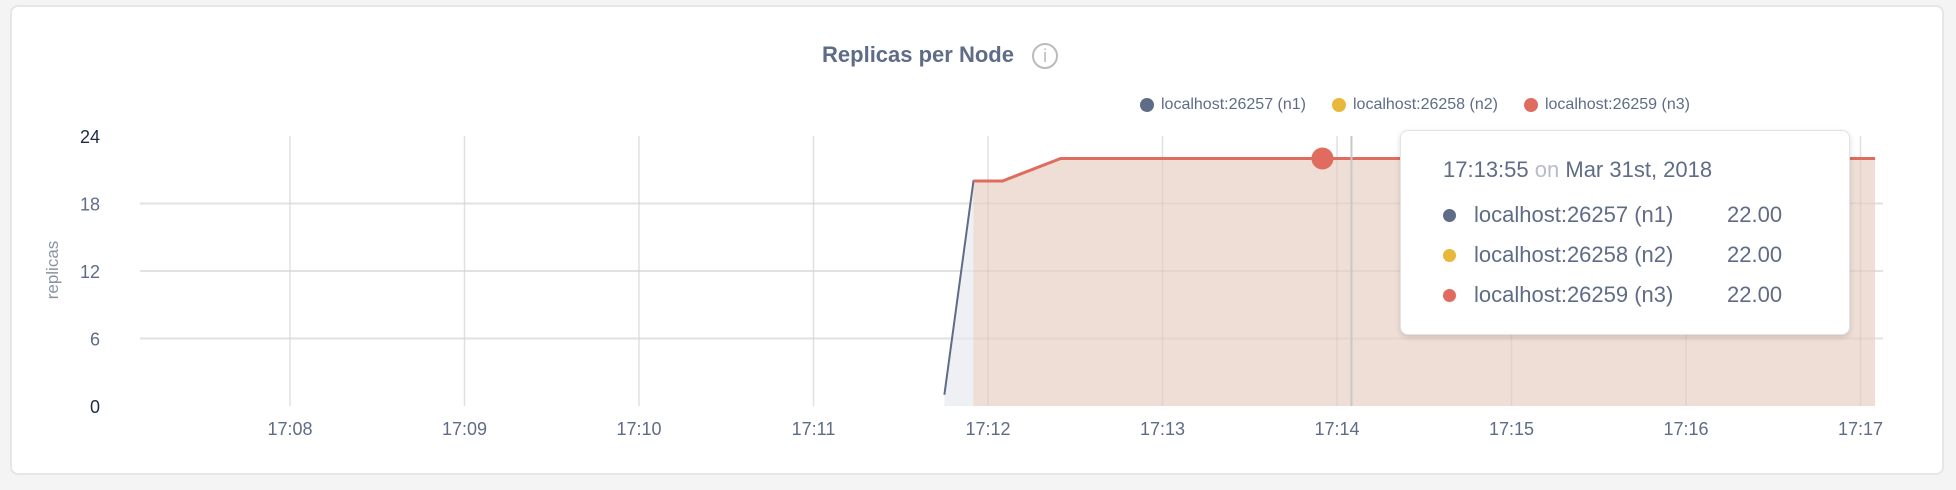 The image size is (1956, 490). I want to click on tooltip-series-name: localhost:26257 (n1), so click(1574, 214).